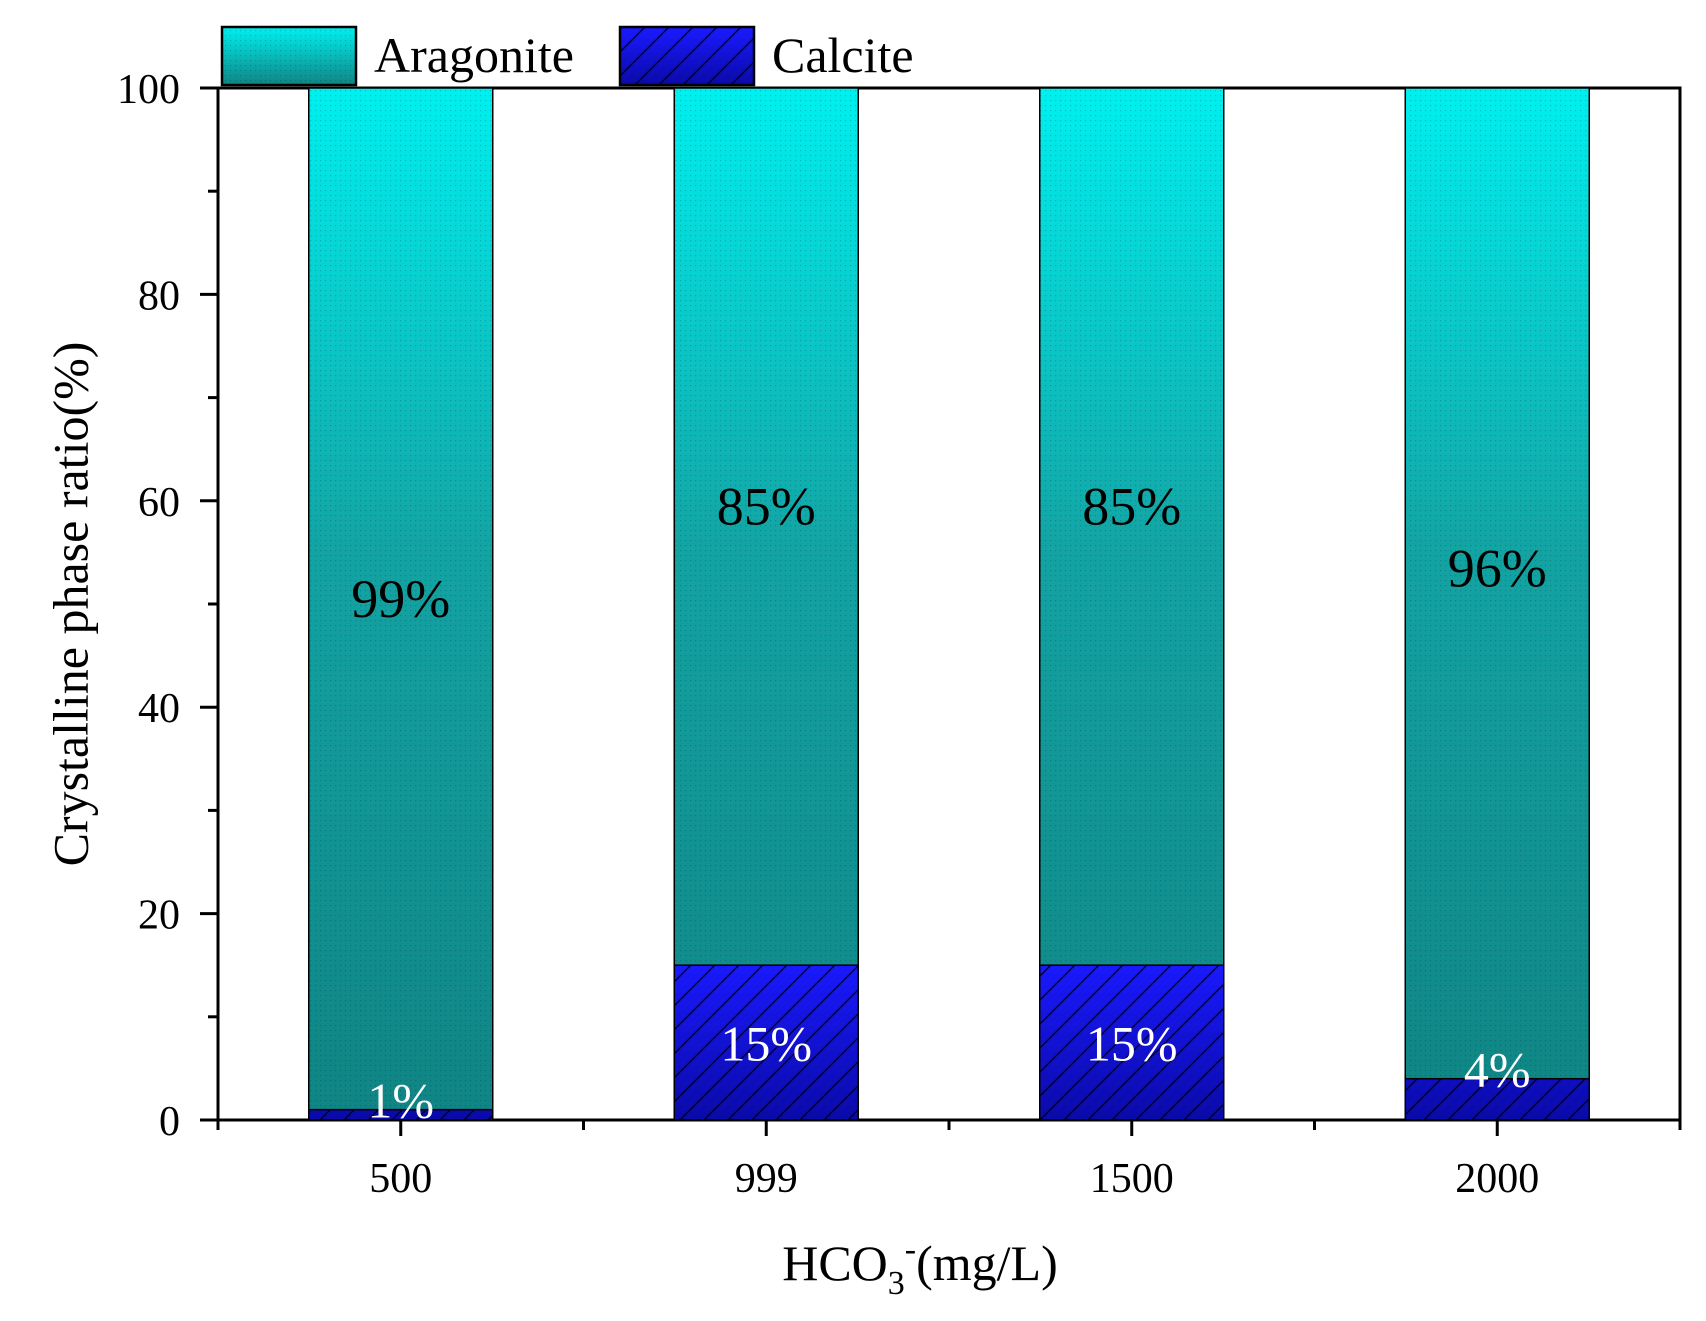 This screenshot has height=1321, width=1706. Describe the element at coordinates (687, 56) in the screenshot. I see `legend-swatch-calcite-texture` at that location.